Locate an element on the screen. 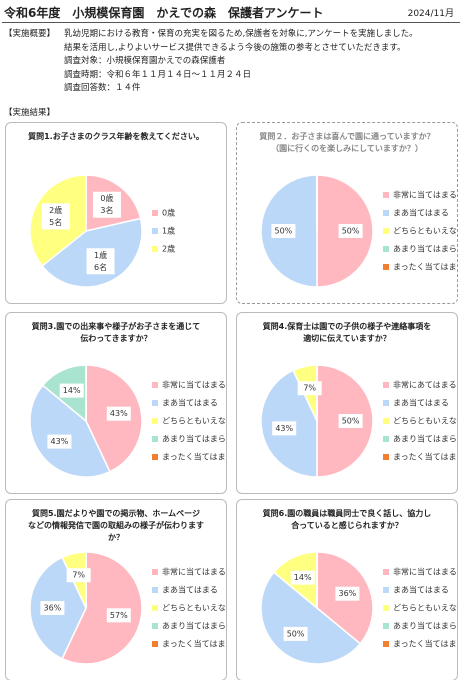  data-label: 57% is located at coordinates (119, 615).